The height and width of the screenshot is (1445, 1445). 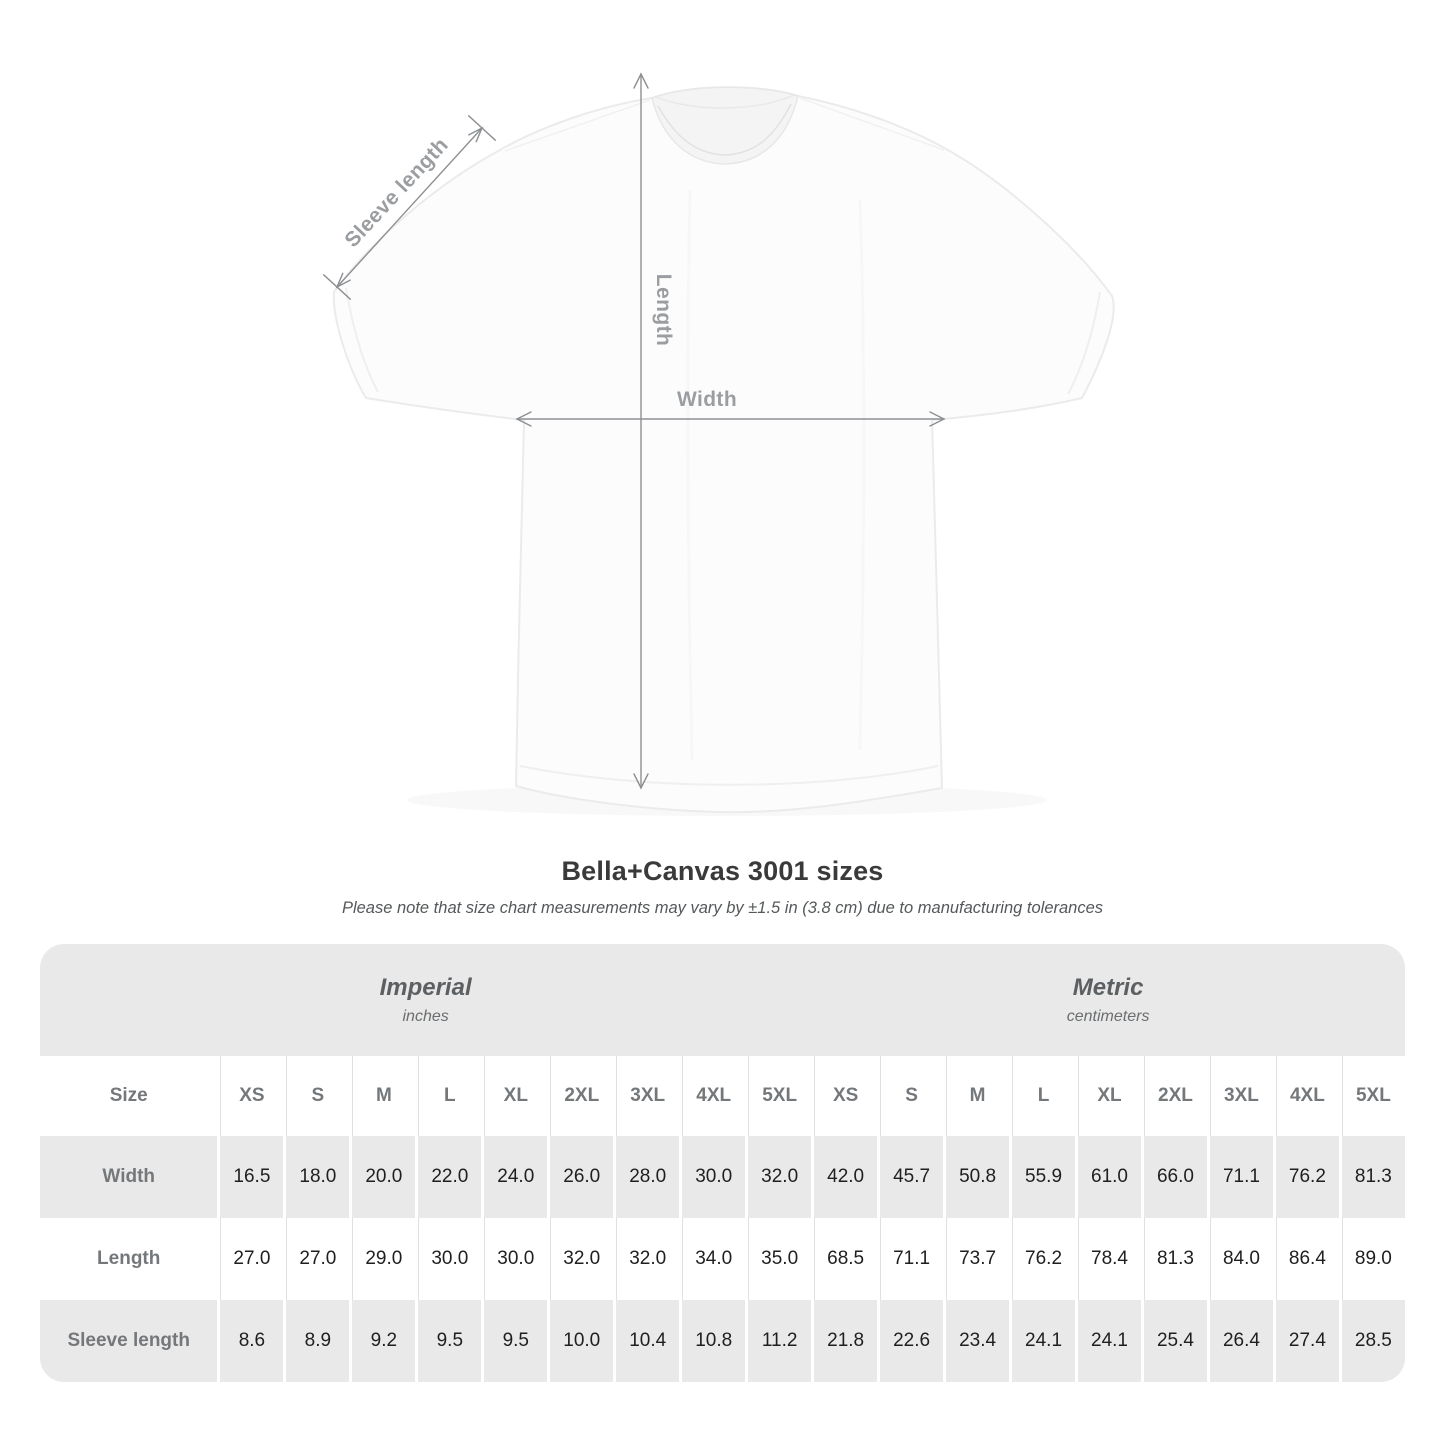 I want to click on value-cell: 34.0, so click(x=712, y=1259).